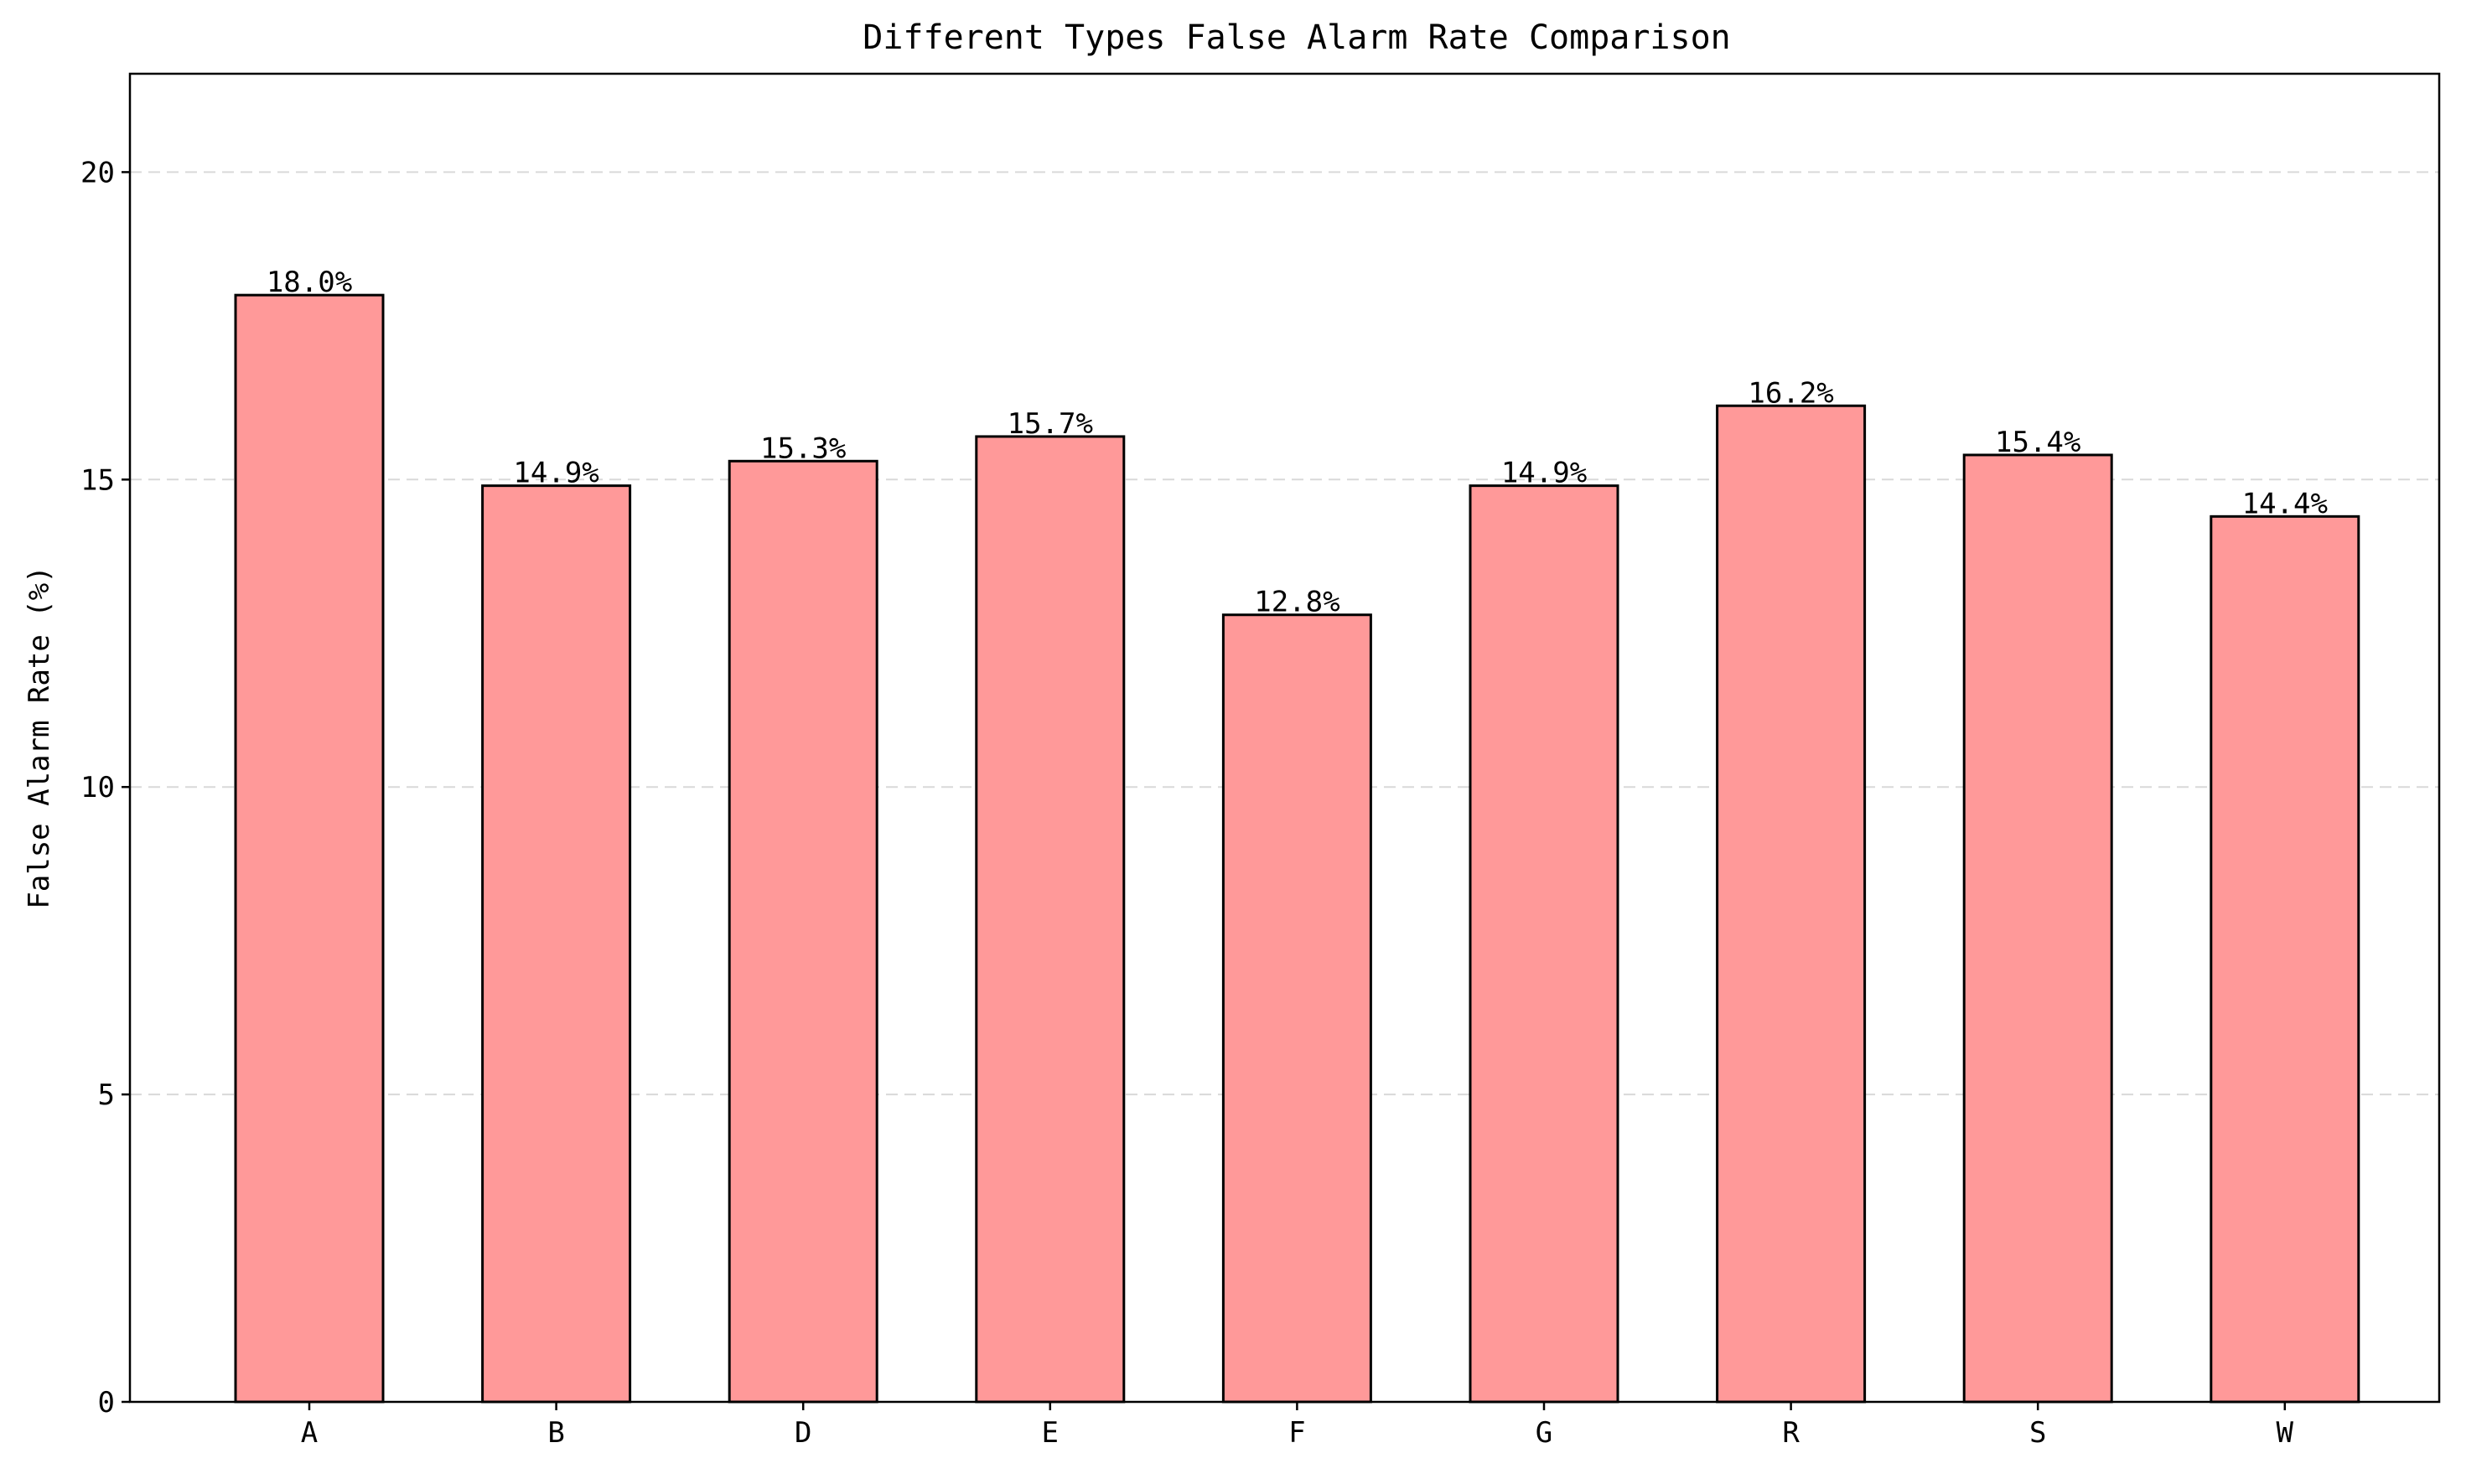 Image resolution: width=2487 pixels, height=1484 pixels. I want to click on y-axis-label: False Alarm Rate (%), so click(39, 737).